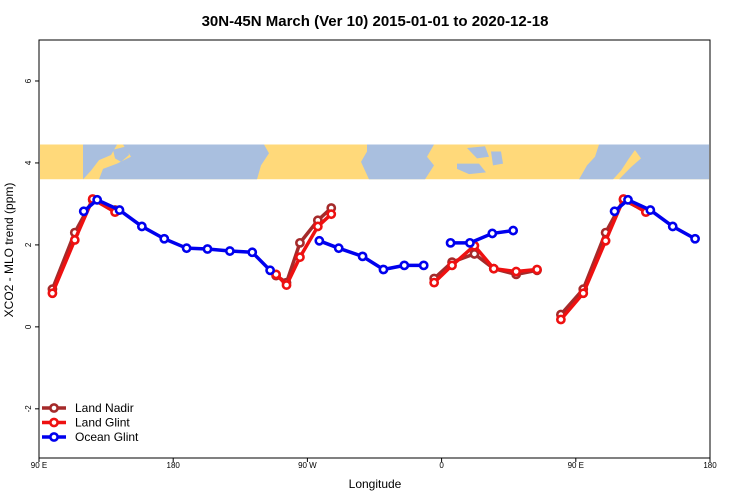 The image size is (750, 500). Describe the element at coordinates (102, 423) in the screenshot. I see `legend-label: Land Glint` at that location.